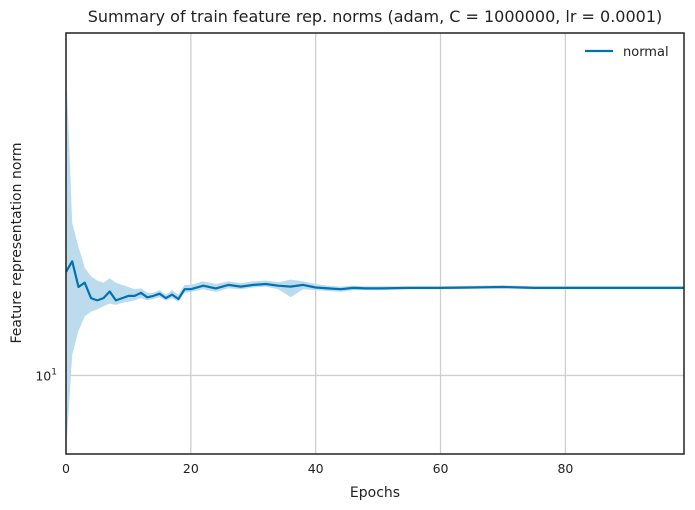 The width and height of the screenshot is (695, 510). What do you see at coordinates (565, 468) in the screenshot?
I see `x-tick-label: 80` at bounding box center [565, 468].